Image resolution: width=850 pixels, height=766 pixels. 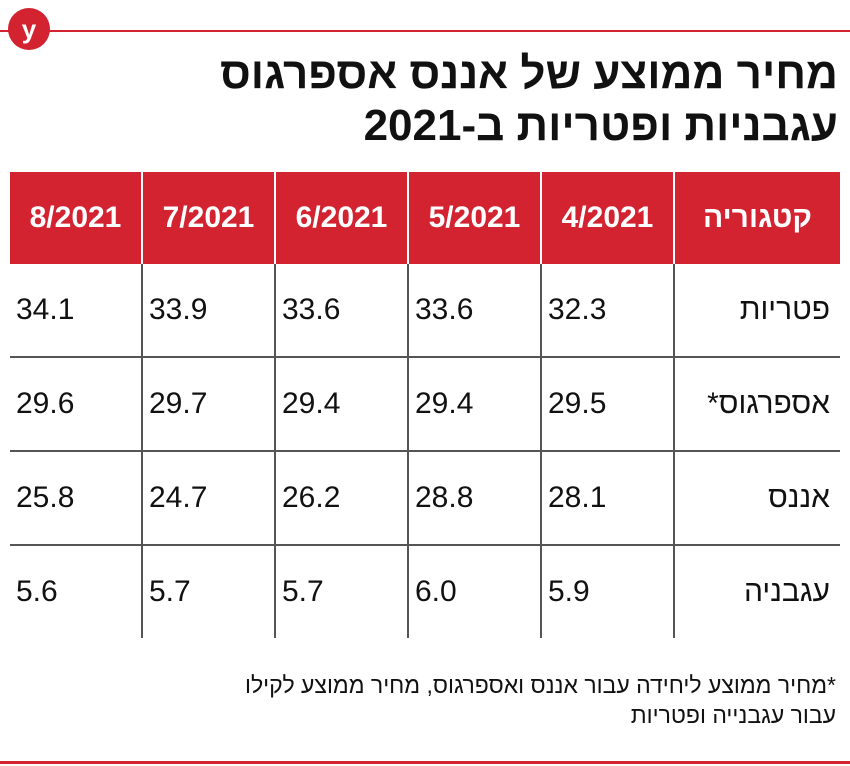 I want to click on price-cell: 6.0, so click(x=474, y=591).